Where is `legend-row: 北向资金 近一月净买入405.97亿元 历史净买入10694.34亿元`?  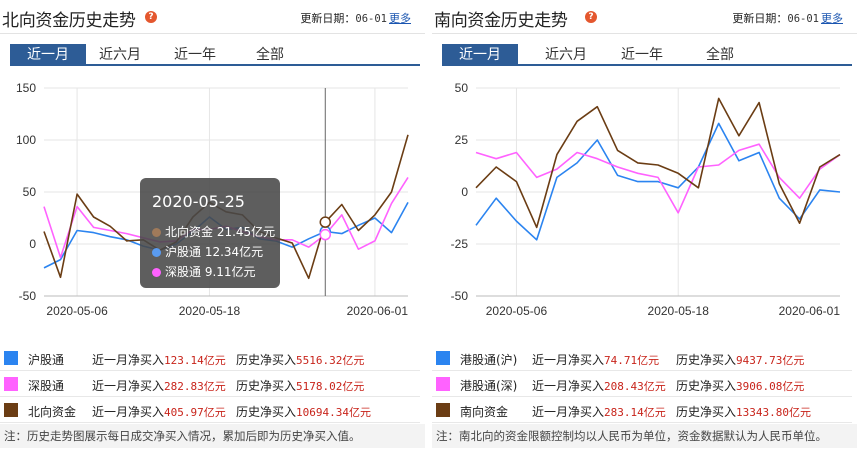 legend-row: 北向资金 近一月净买入405.97亿元 历史净买入10694.34亿元 is located at coordinates (210, 410).